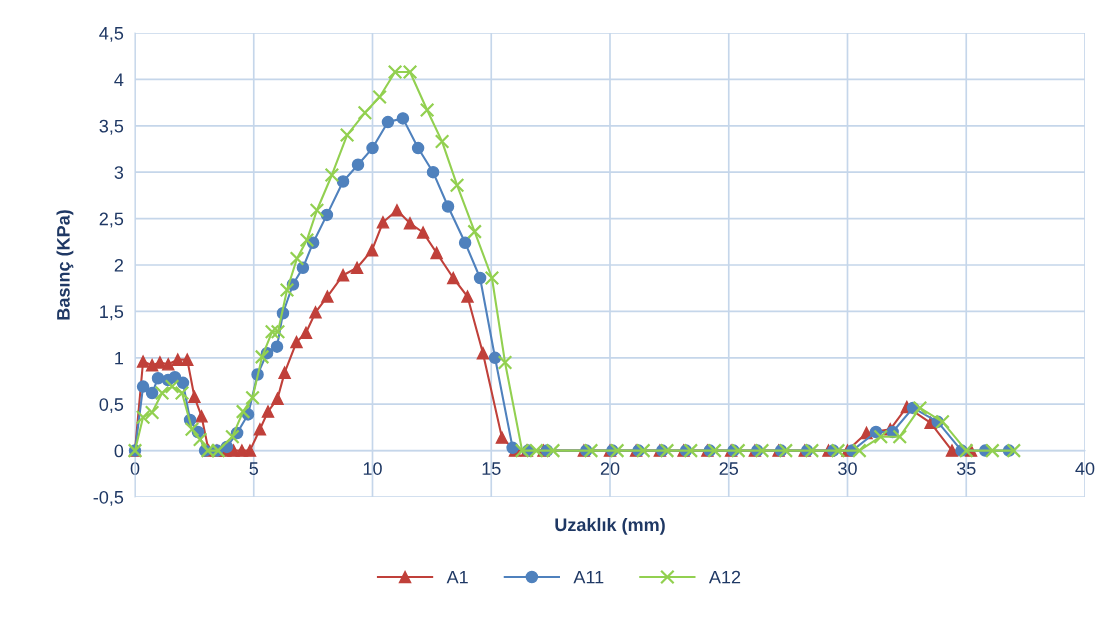 The width and height of the screenshot is (1119, 622). Describe the element at coordinates (372, 468) in the screenshot. I see `x-tick-label: 10` at that location.